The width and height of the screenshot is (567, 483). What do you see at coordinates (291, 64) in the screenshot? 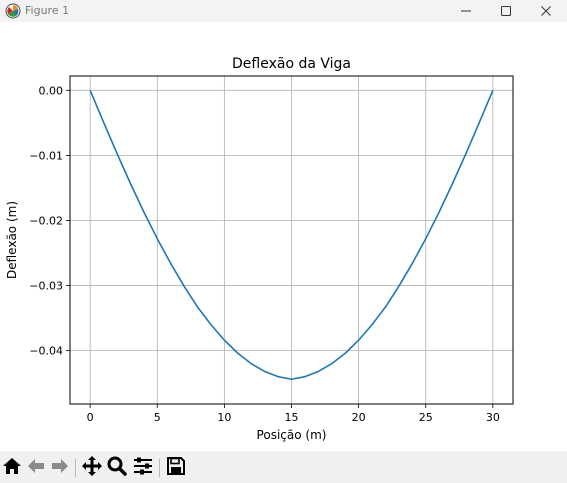
I see `chart-title: Deflexão da Viga` at bounding box center [291, 64].